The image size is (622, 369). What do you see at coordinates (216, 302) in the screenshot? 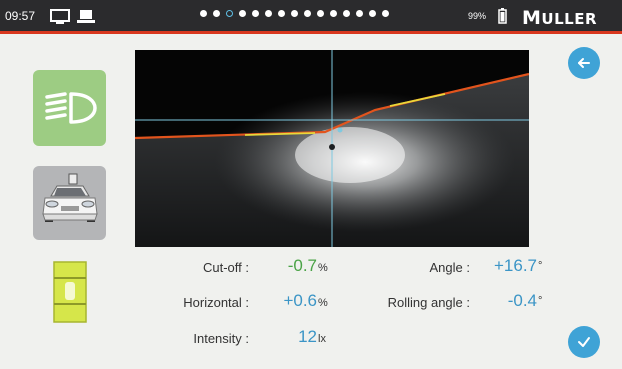
I see `horizontal-label: Horizontal :` at bounding box center [216, 302].